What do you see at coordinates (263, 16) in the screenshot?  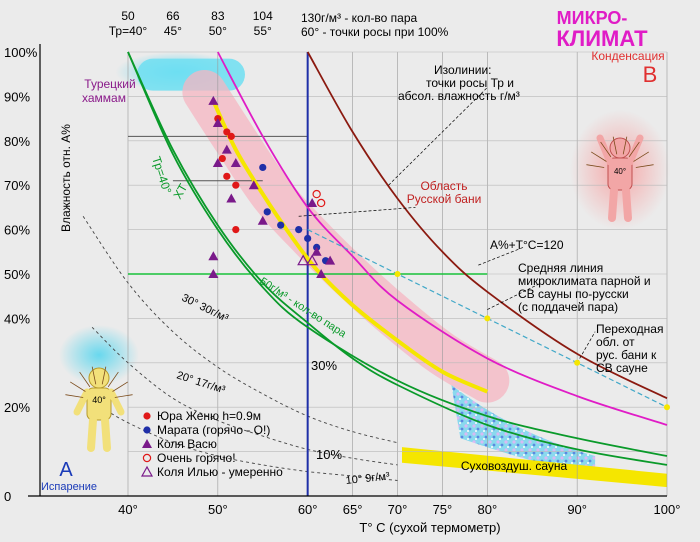 I see `top-tick-label-3: 104` at bounding box center [263, 16].